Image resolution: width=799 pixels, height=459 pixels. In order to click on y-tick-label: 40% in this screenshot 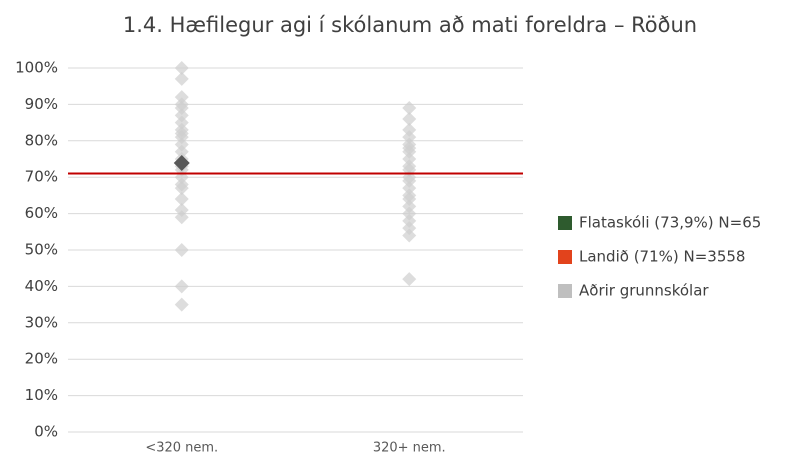, I will do `click(41, 286)`.